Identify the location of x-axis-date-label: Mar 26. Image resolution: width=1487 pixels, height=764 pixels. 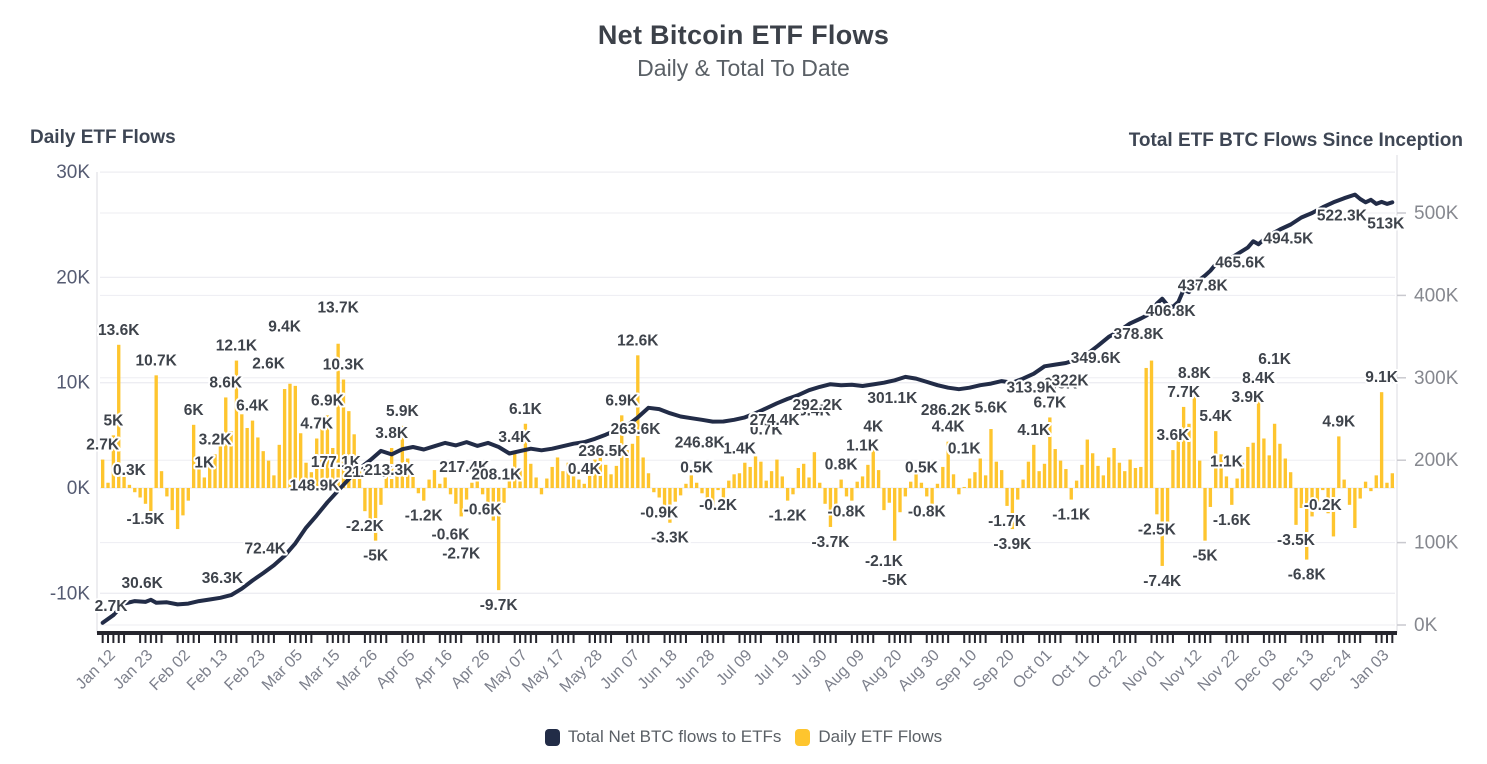
(357, 670).